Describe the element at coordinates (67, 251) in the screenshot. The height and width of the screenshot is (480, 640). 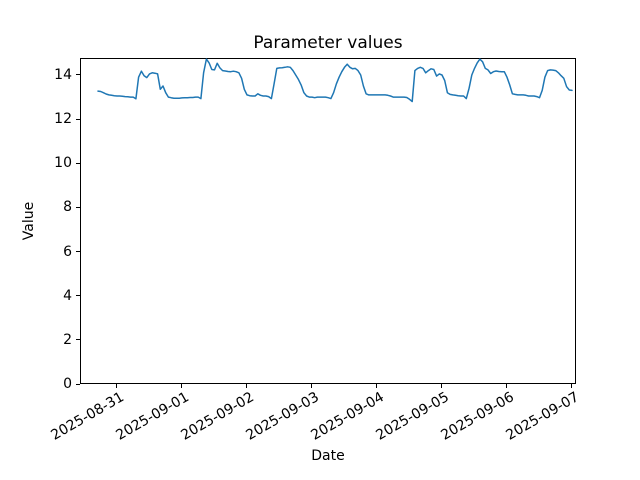
I see `y-tick-label: 6` at that location.